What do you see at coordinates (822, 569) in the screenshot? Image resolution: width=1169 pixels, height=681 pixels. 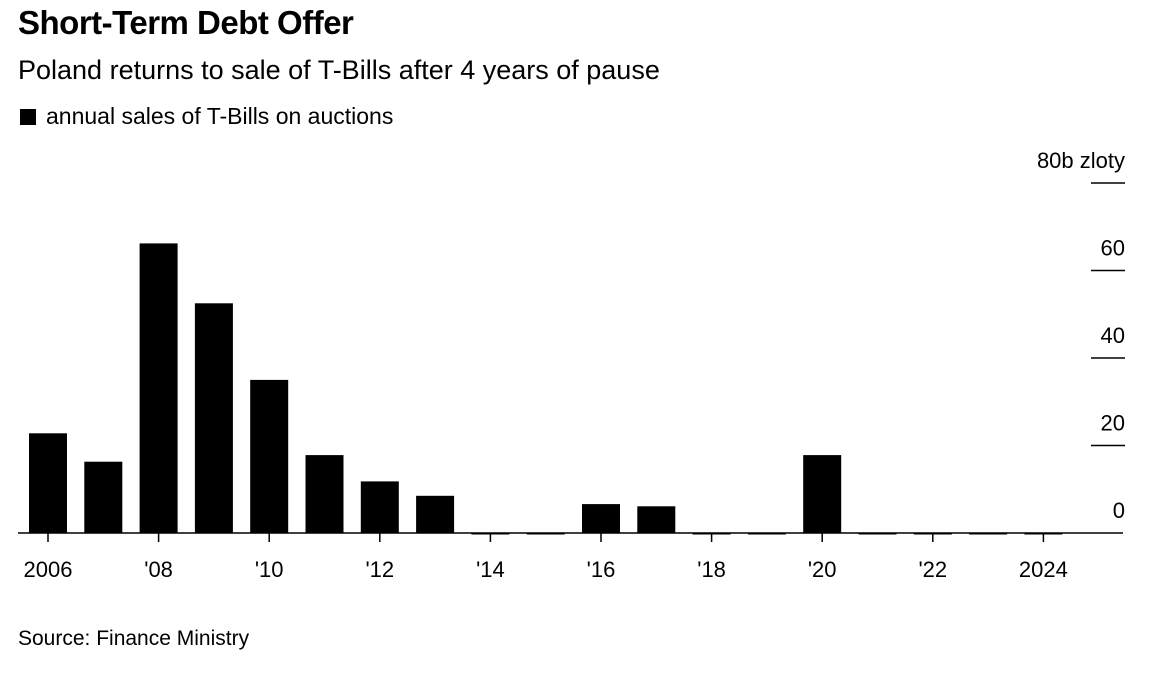 I see `x-tick-label-2020: '20` at bounding box center [822, 569].